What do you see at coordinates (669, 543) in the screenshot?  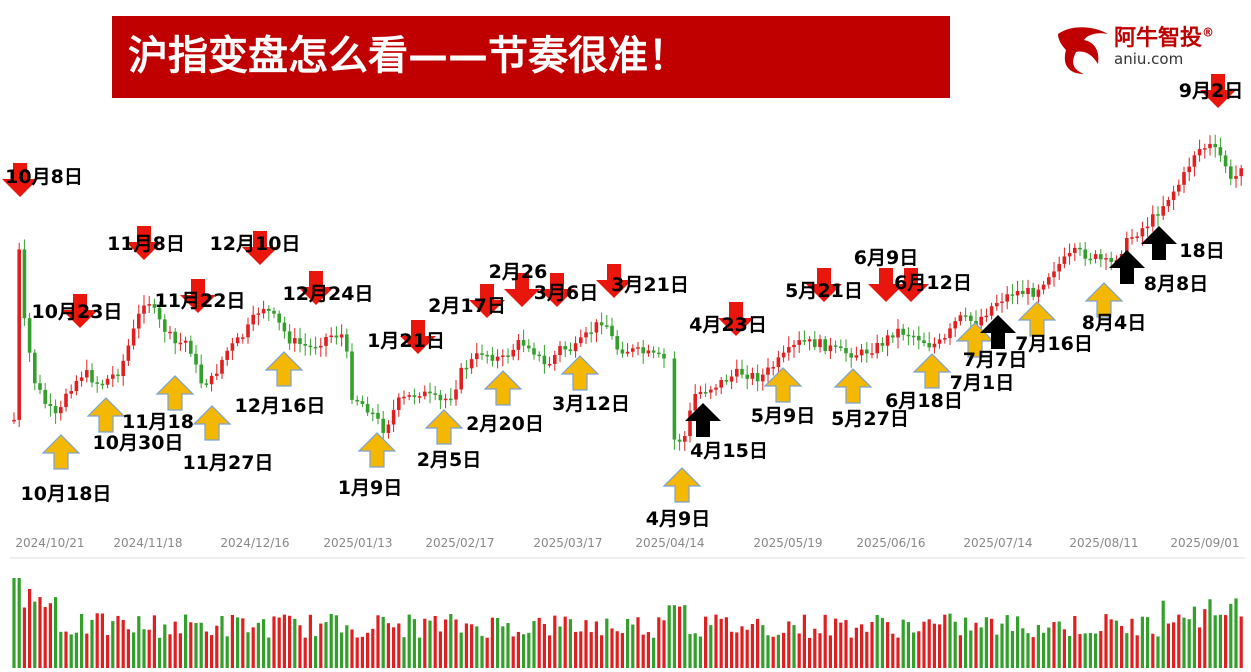 I see `x-tick-label: 2025/04/14` at bounding box center [669, 543].